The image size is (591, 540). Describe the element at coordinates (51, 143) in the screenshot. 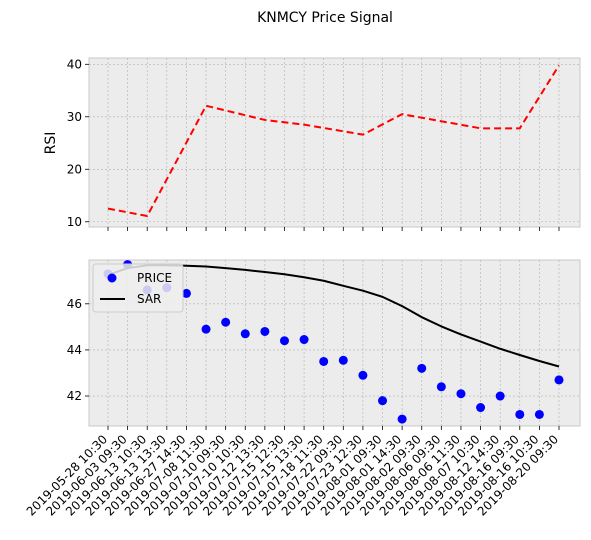

I see `rsi-axis-label: RSI` at that location.